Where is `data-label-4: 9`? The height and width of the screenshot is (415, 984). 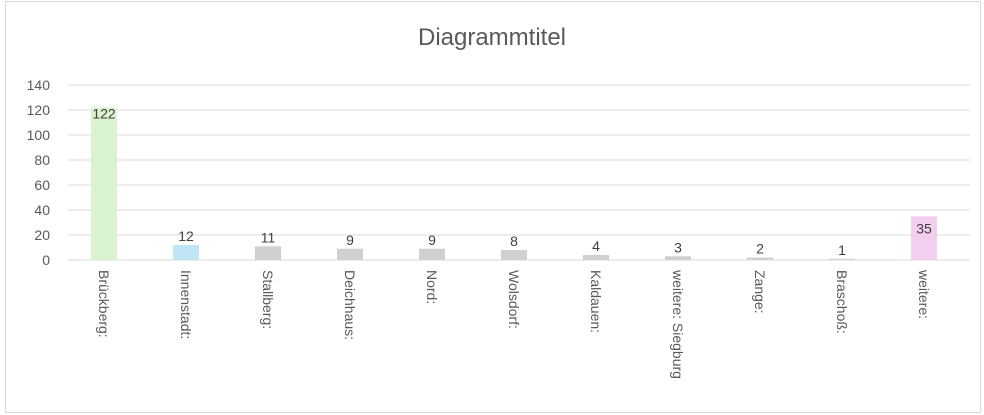
data-label-4: 9 is located at coordinates (432, 240).